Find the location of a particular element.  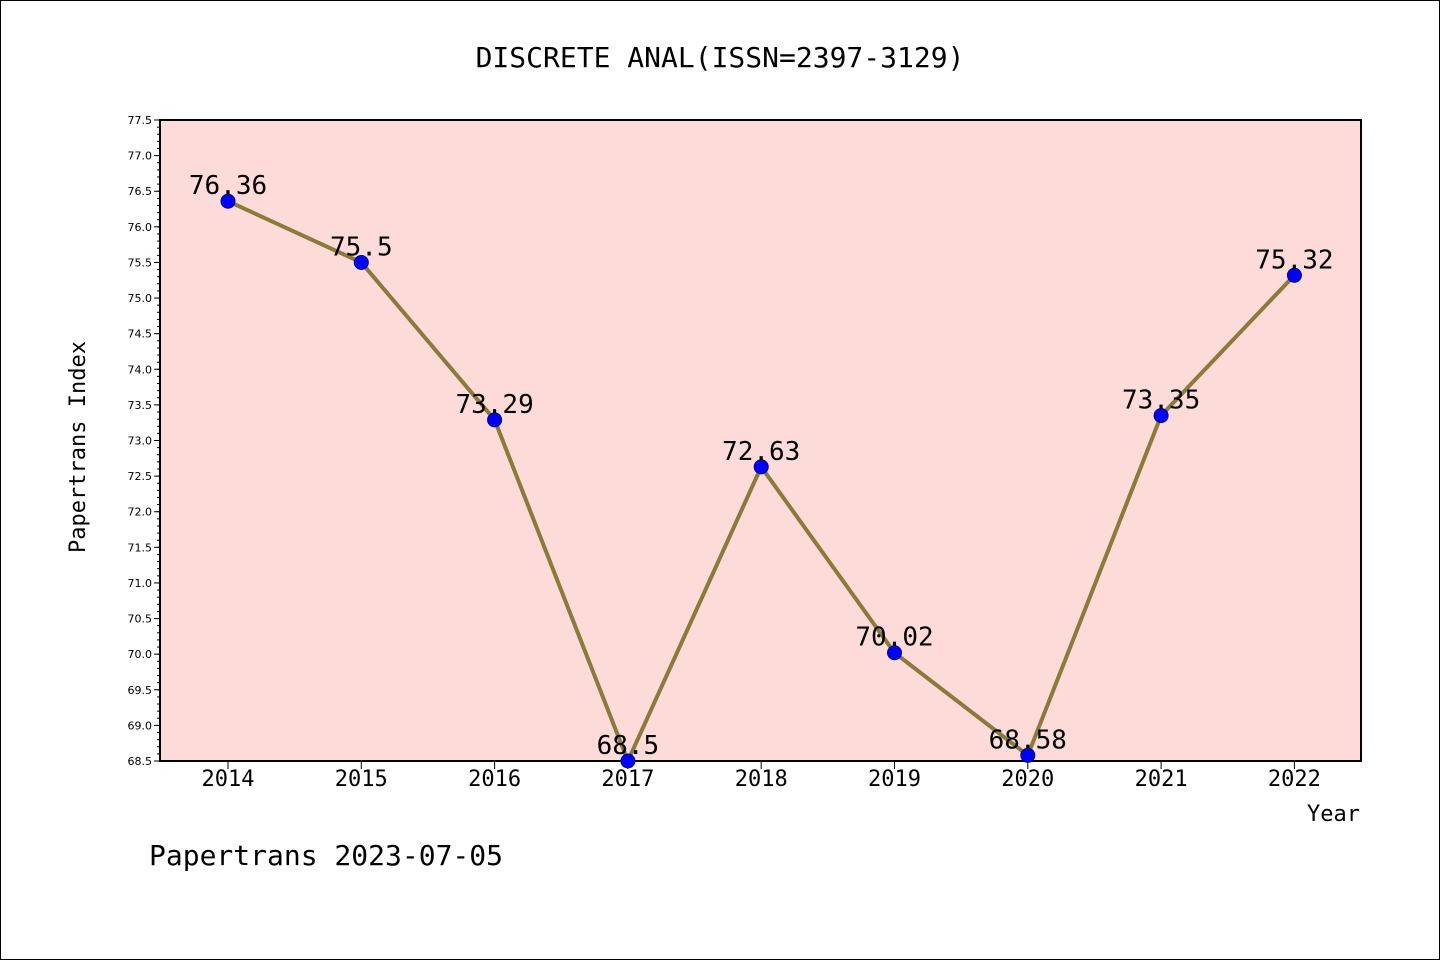

x-tick-label: 2022 is located at coordinates (1294, 779).